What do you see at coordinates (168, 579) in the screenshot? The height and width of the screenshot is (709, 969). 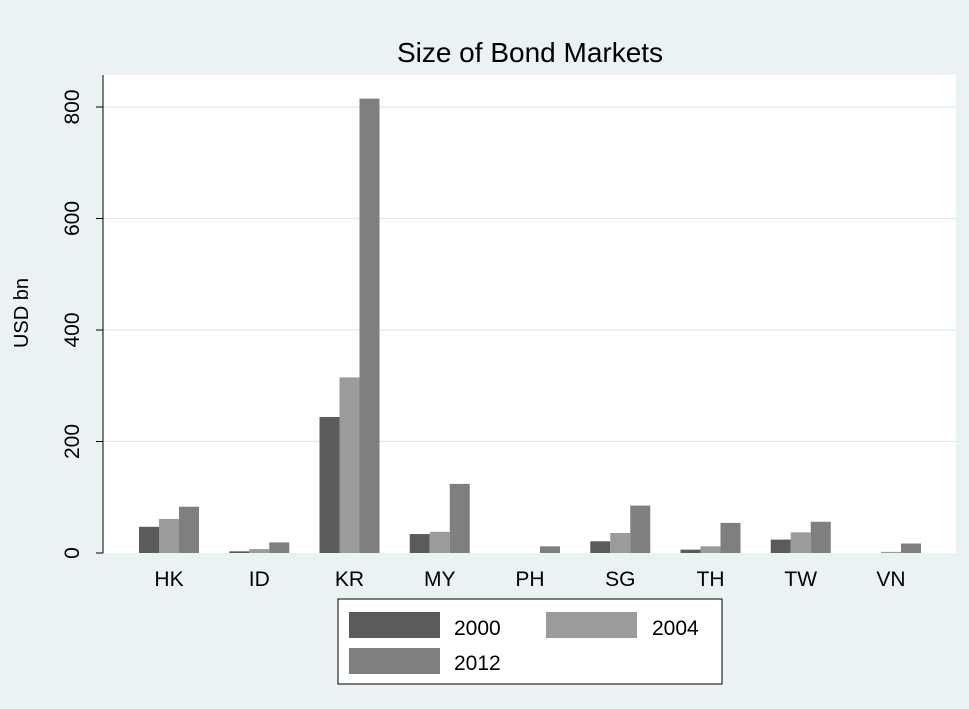 I see `x-tick-label: HK` at bounding box center [168, 579].